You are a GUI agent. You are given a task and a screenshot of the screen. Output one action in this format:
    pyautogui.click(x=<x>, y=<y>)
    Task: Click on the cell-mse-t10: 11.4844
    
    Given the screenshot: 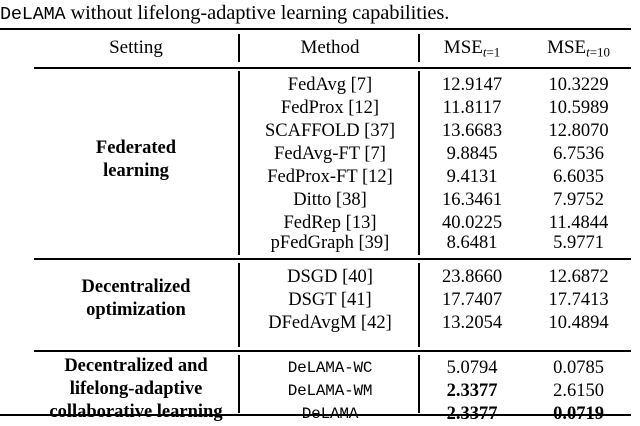 What is the action you would take?
    pyautogui.click(x=578, y=223)
    